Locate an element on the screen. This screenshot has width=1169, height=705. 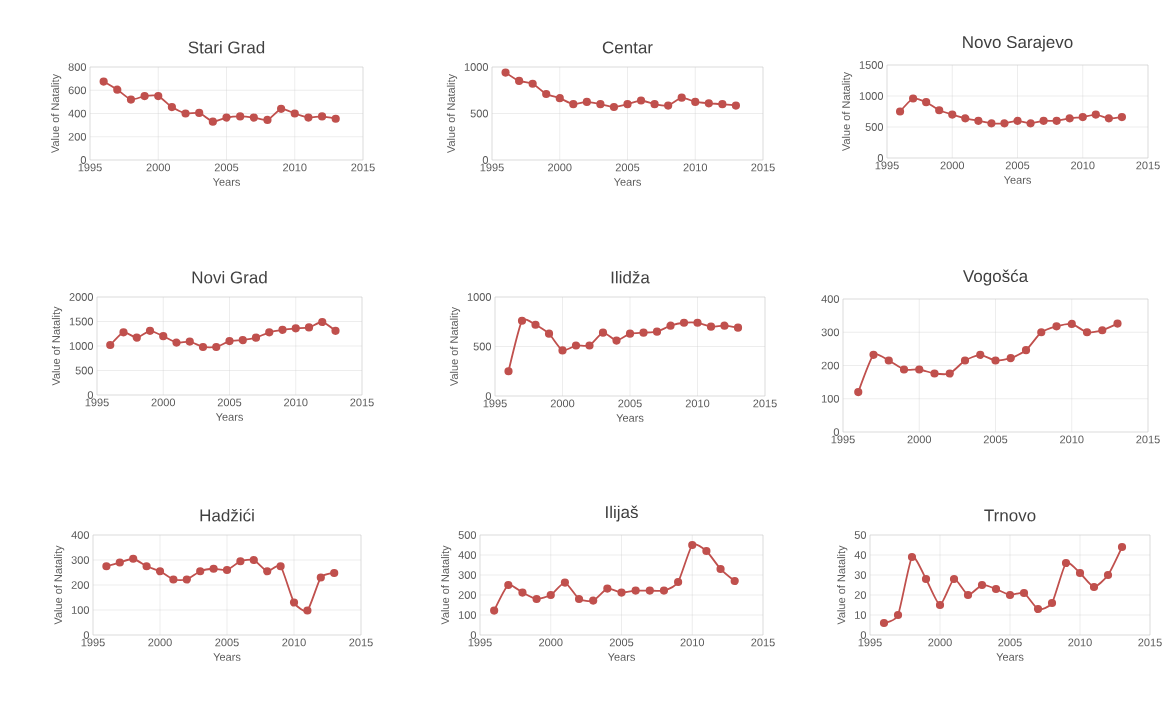
chart-title: Novi Grad is located at coordinates (229, 277).